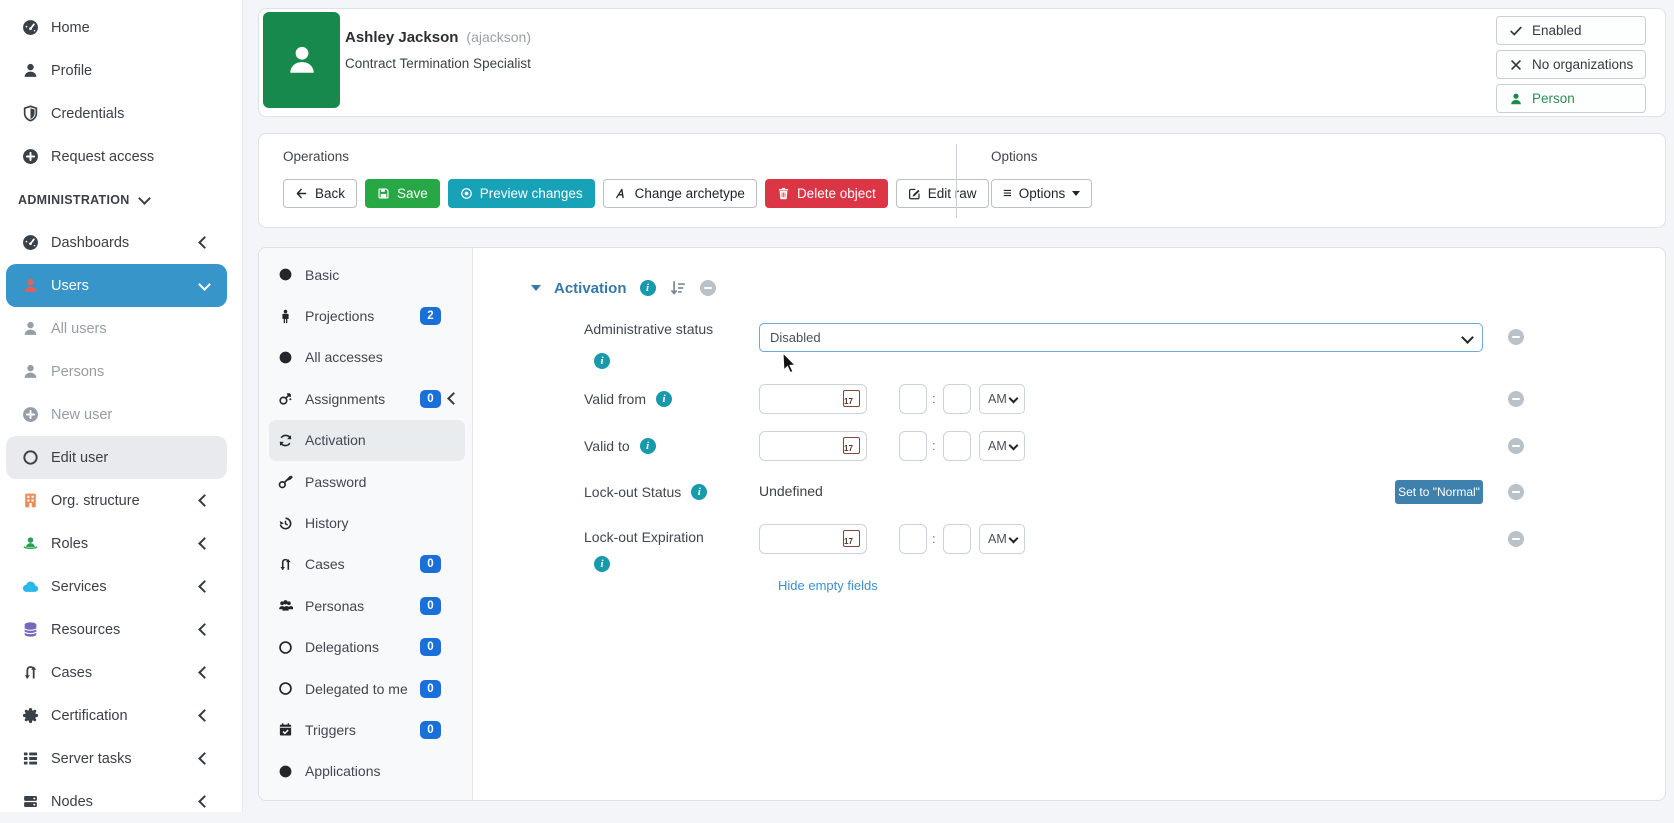  I want to click on back-button: Back, so click(320, 193).